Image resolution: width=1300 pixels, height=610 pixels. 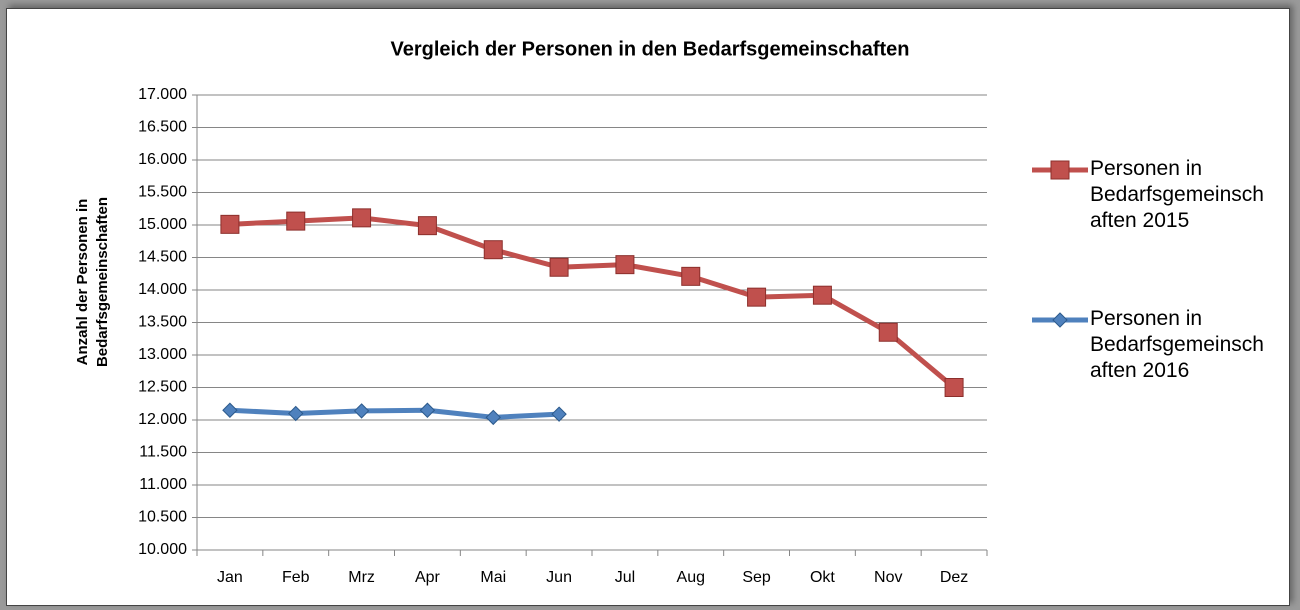 What do you see at coordinates (162, 387) in the screenshot?
I see `y-tick-label: 12.500` at bounding box center [162, 387].